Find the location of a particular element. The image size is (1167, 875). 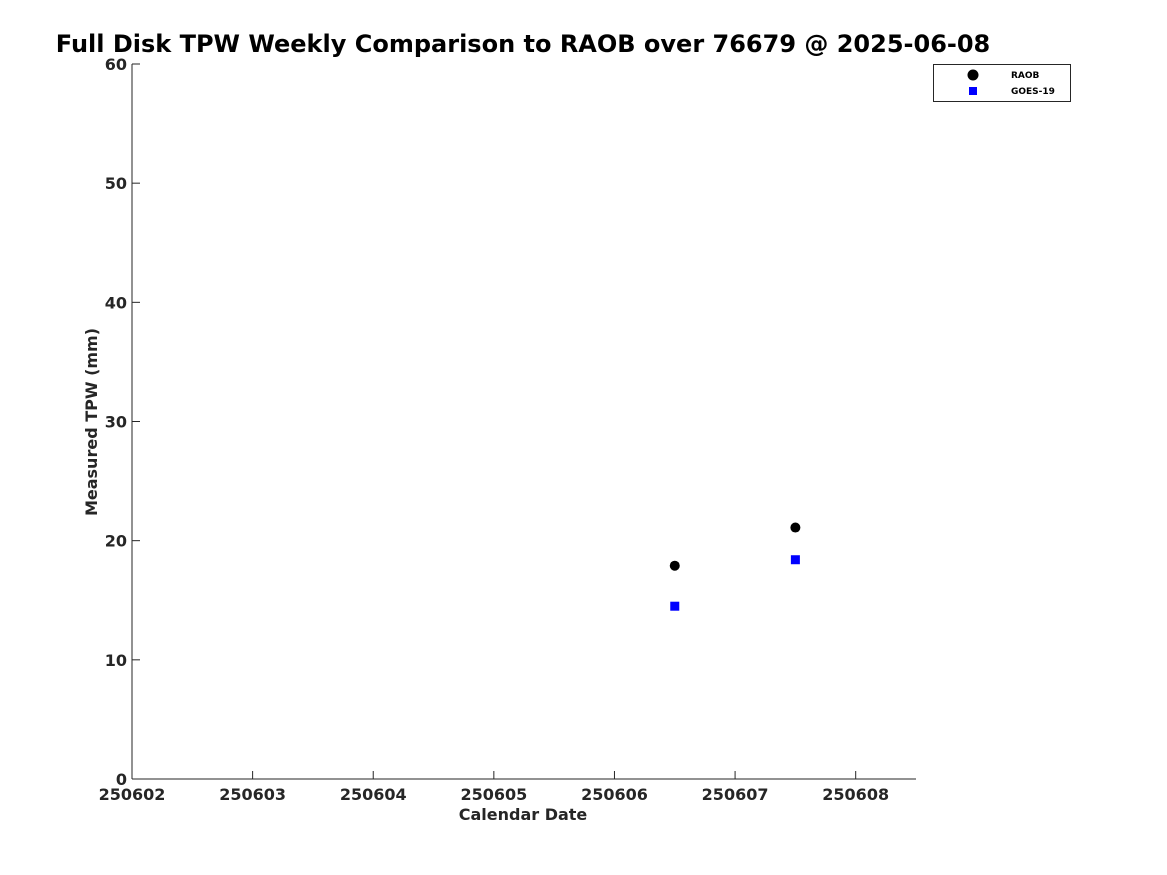

data-points is located at coordinates (735, 566).